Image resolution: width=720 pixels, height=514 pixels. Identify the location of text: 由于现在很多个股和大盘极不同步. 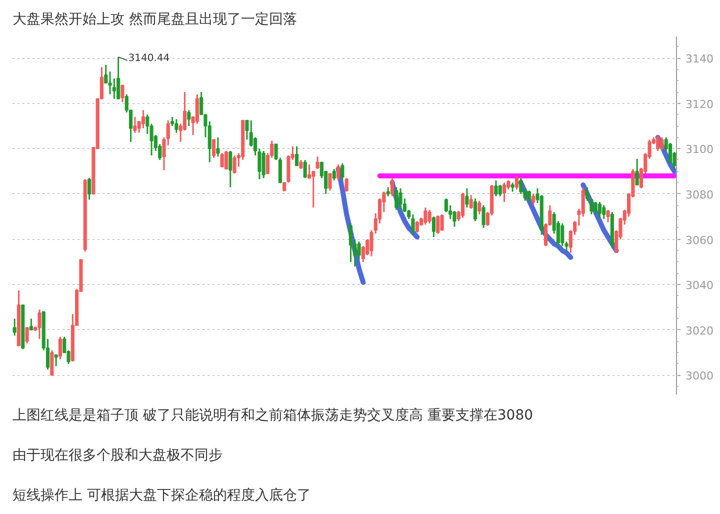
(117, 456).